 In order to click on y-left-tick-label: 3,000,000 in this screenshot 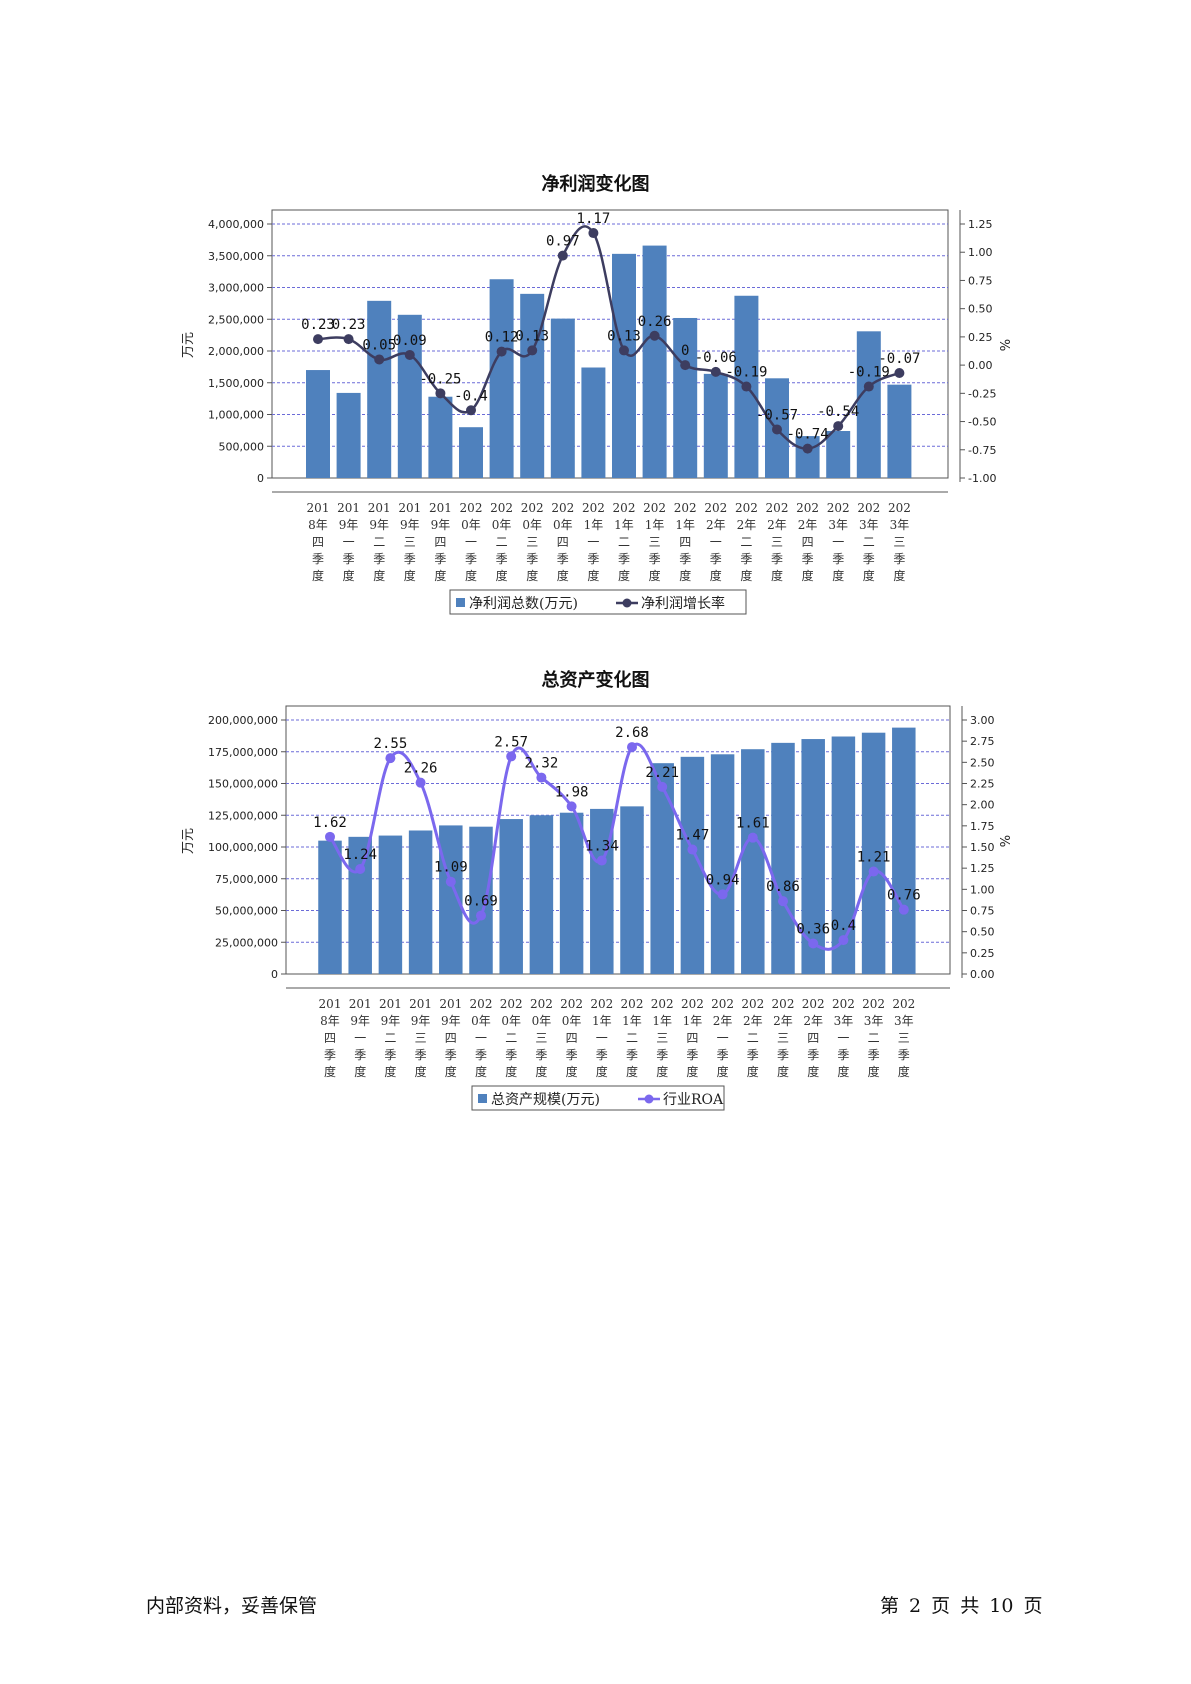, I will do `click(236, 288)`.